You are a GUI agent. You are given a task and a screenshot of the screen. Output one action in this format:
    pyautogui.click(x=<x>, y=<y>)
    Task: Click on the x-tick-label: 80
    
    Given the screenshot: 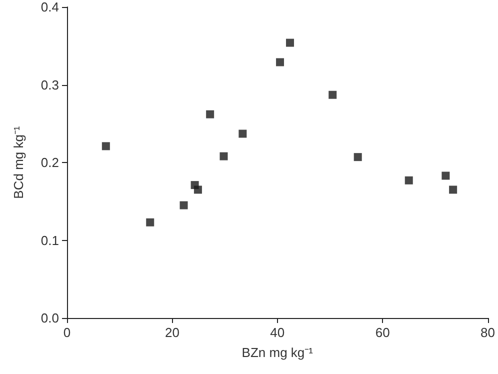 What is the action you would take?
    pyautogui.click(x=488, y=332)
    